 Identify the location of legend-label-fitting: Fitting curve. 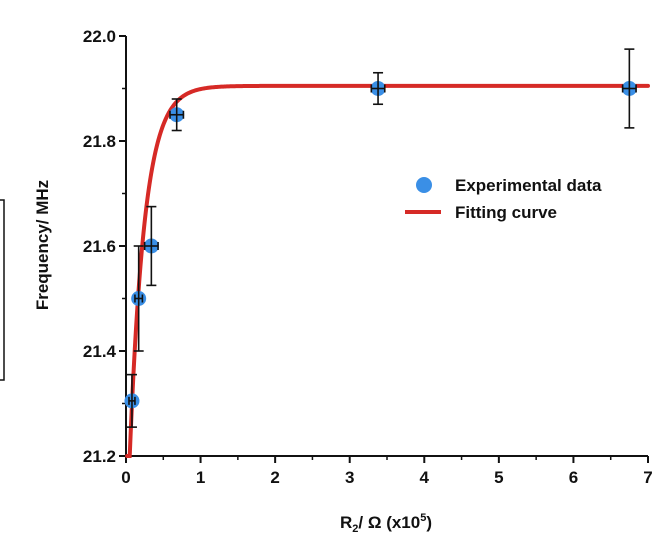
(506, 212).